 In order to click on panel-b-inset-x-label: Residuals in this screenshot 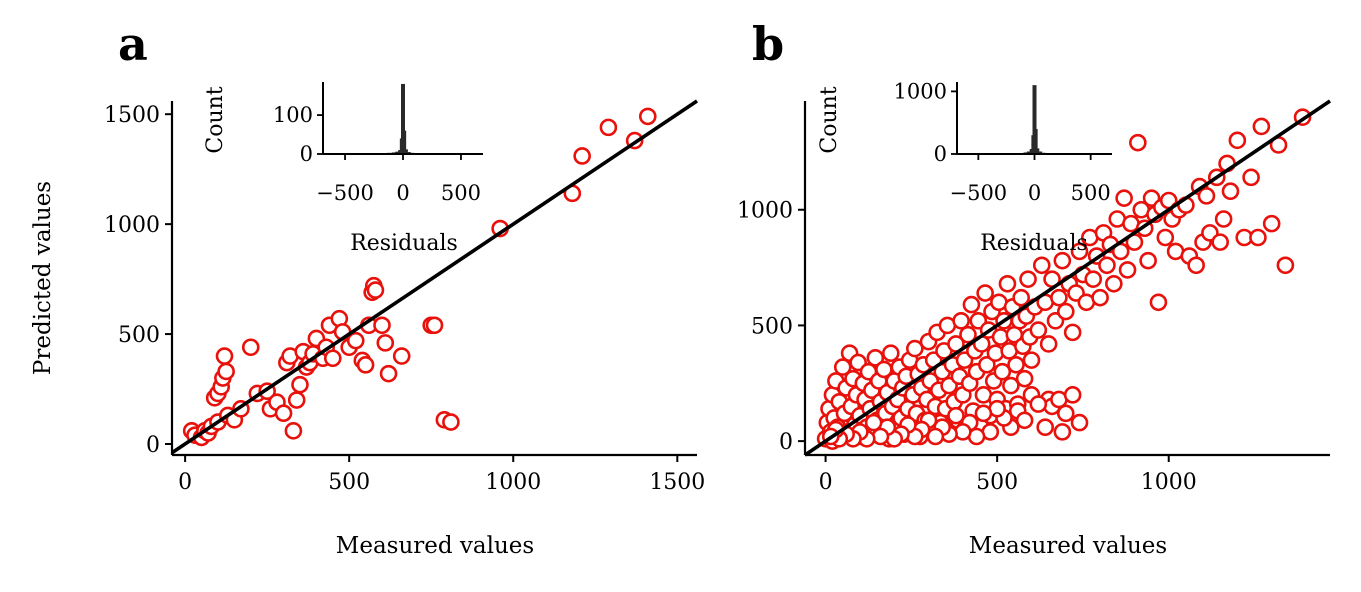, I will do `click(1034, 243)`.